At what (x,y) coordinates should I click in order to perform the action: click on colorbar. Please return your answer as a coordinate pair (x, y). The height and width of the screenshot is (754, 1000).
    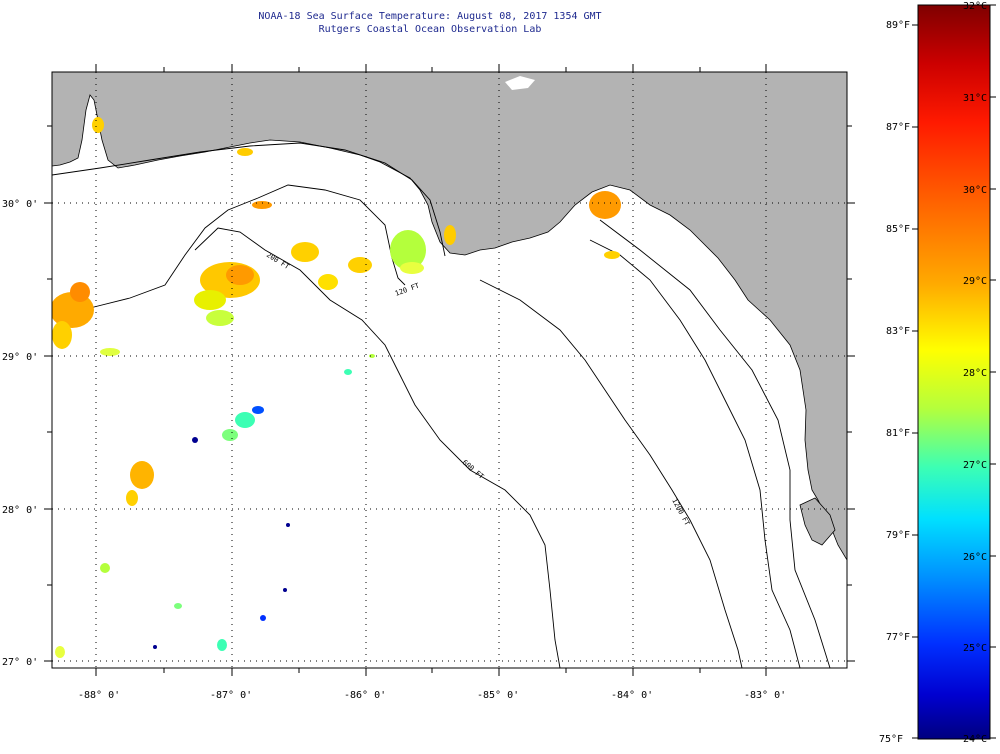
    Looking at the image, I should click on (954, 372).